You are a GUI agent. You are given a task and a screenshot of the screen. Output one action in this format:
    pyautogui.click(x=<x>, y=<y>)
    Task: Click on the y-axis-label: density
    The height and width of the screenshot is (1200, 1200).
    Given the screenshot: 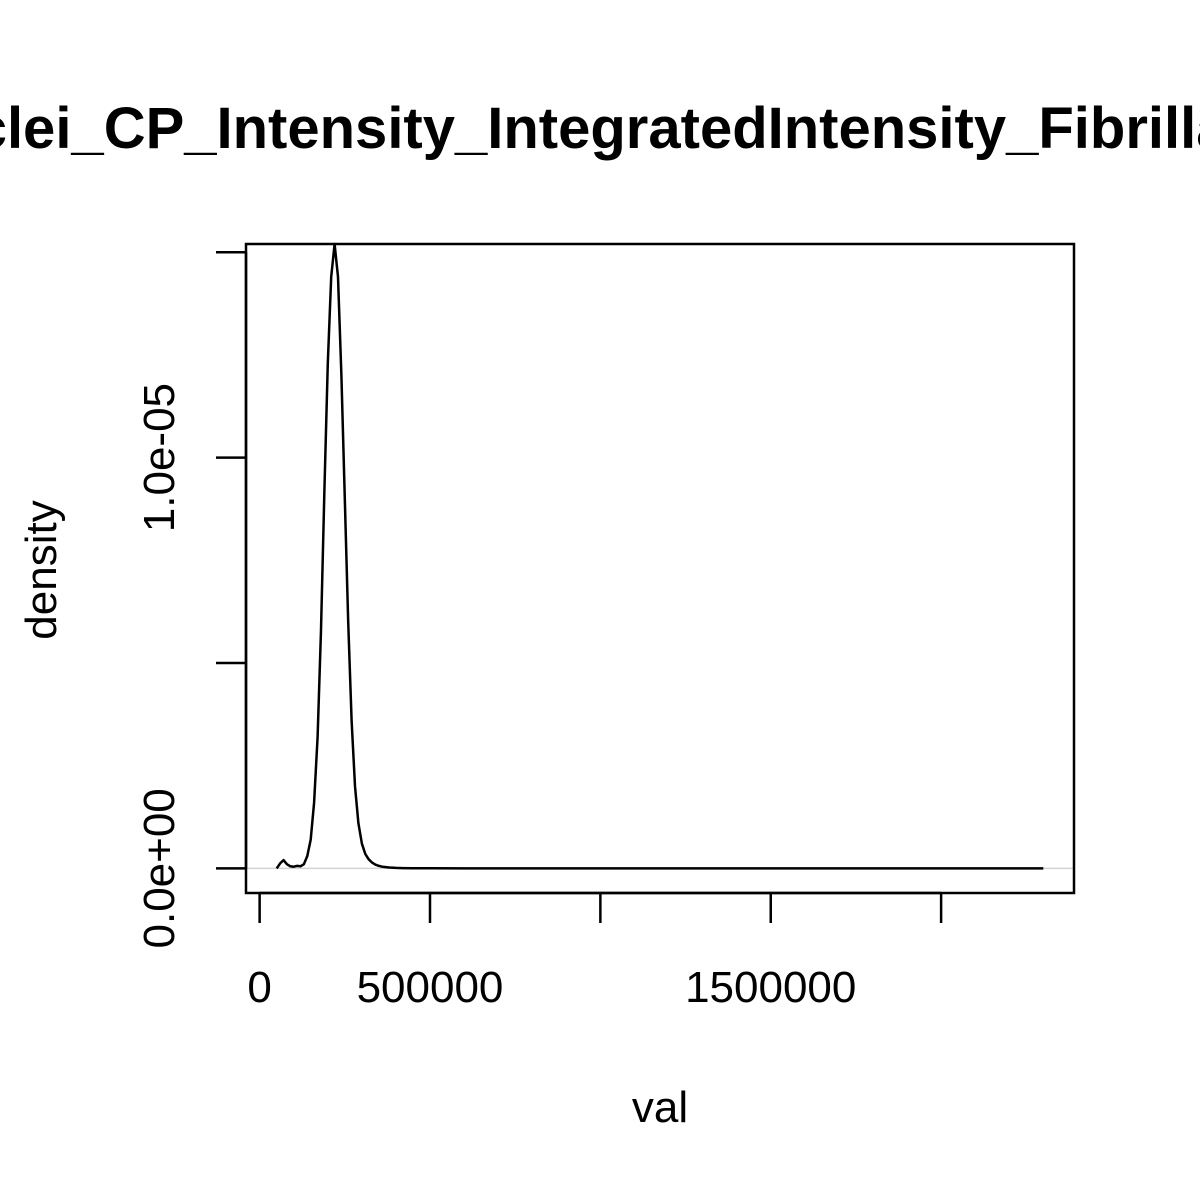 What is the action you would take?
    pyautogui.click(x=41, y=569)
    